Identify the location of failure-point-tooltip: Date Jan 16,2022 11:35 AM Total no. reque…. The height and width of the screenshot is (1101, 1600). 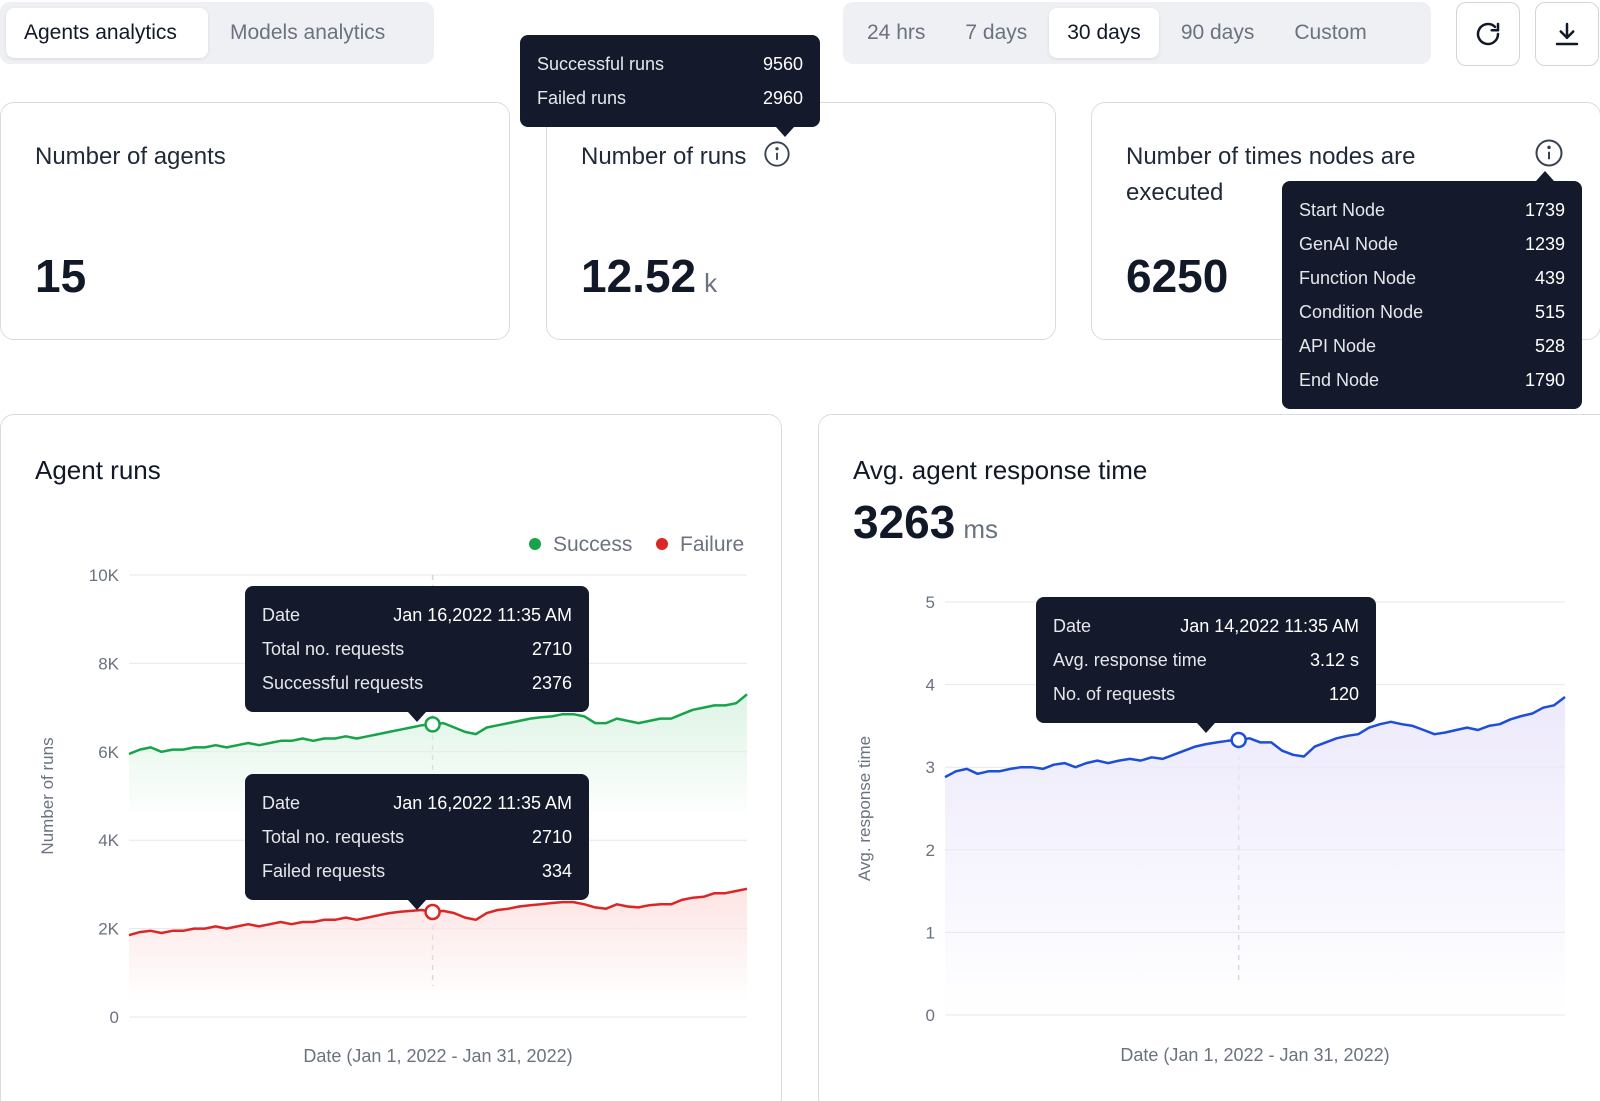
(417, 842).